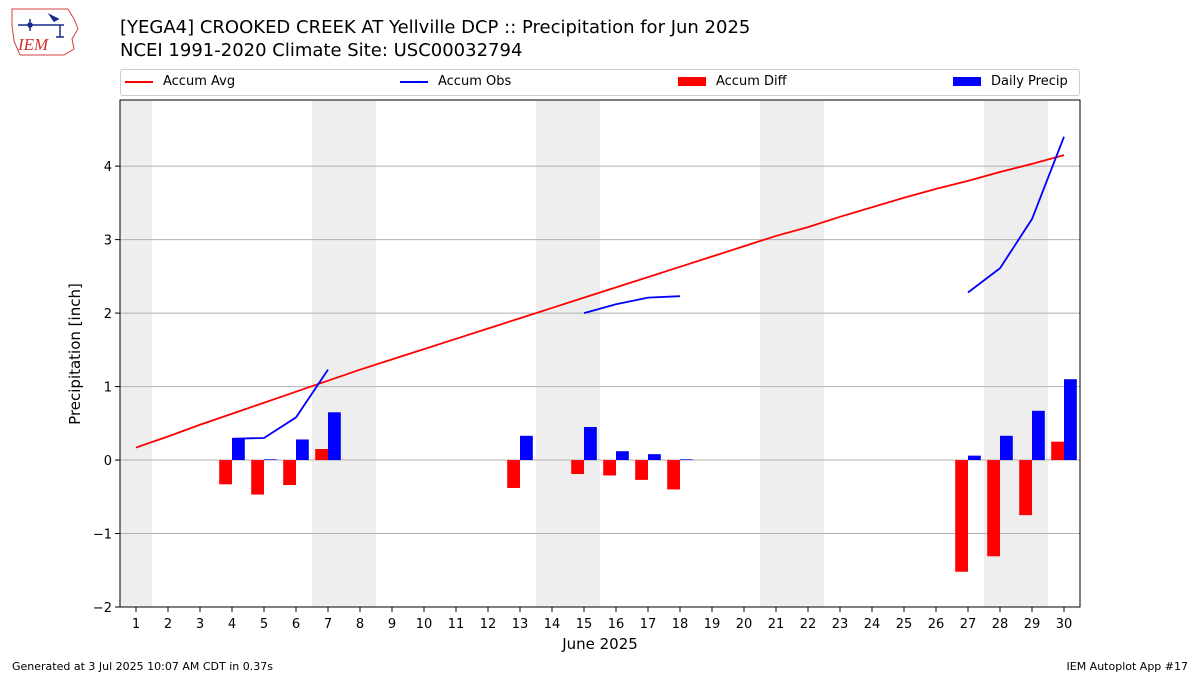 This screenshot has height=675, width=1200. I want to click on x-tick-label-7: 7, so click(328, 624).